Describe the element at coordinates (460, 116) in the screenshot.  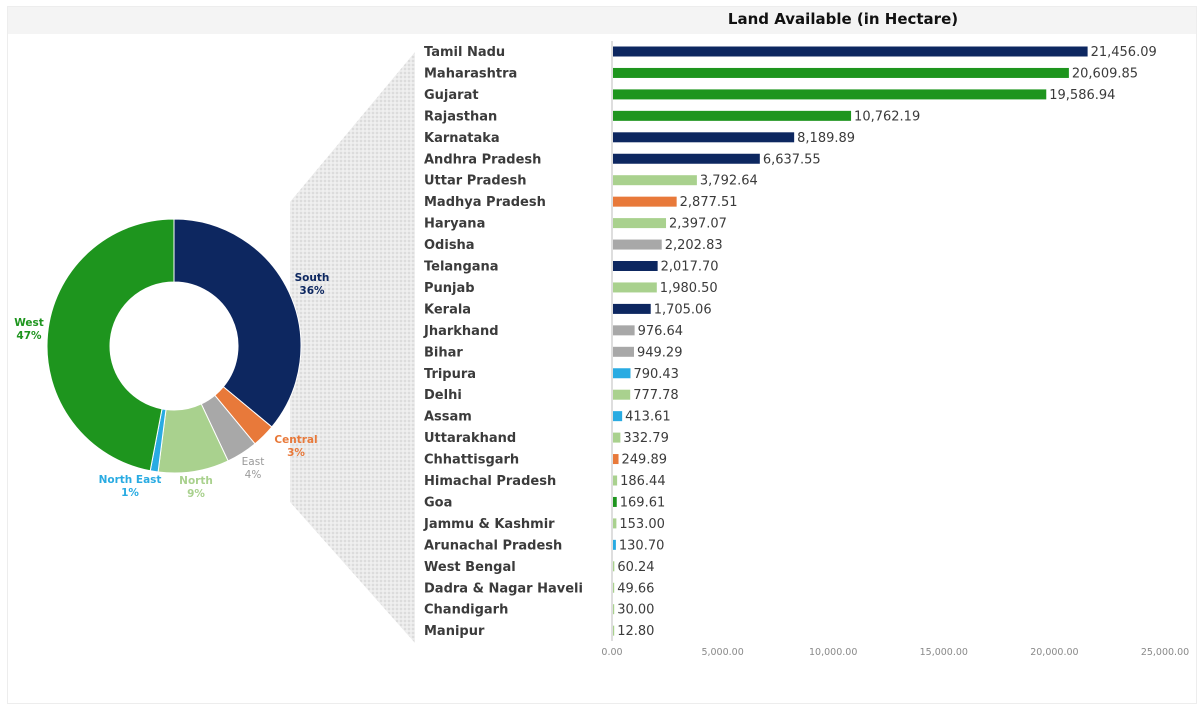
I see `category-label-rajasthan: Rajasthan` at that location.